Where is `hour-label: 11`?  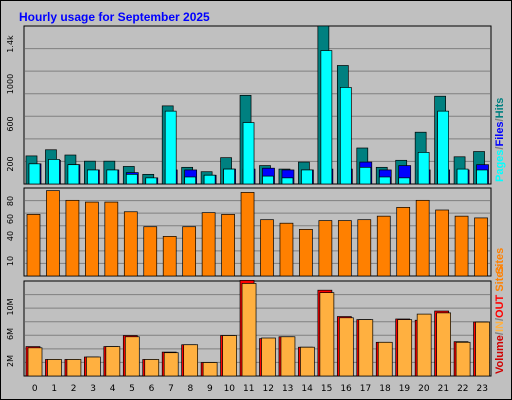
hour-label: 11 is located at coordinates (248, 389).